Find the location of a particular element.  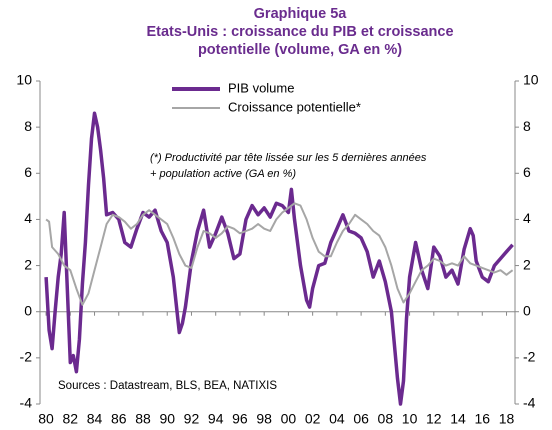

y2-tick-label: -2 is located at coordinates (529, 357).